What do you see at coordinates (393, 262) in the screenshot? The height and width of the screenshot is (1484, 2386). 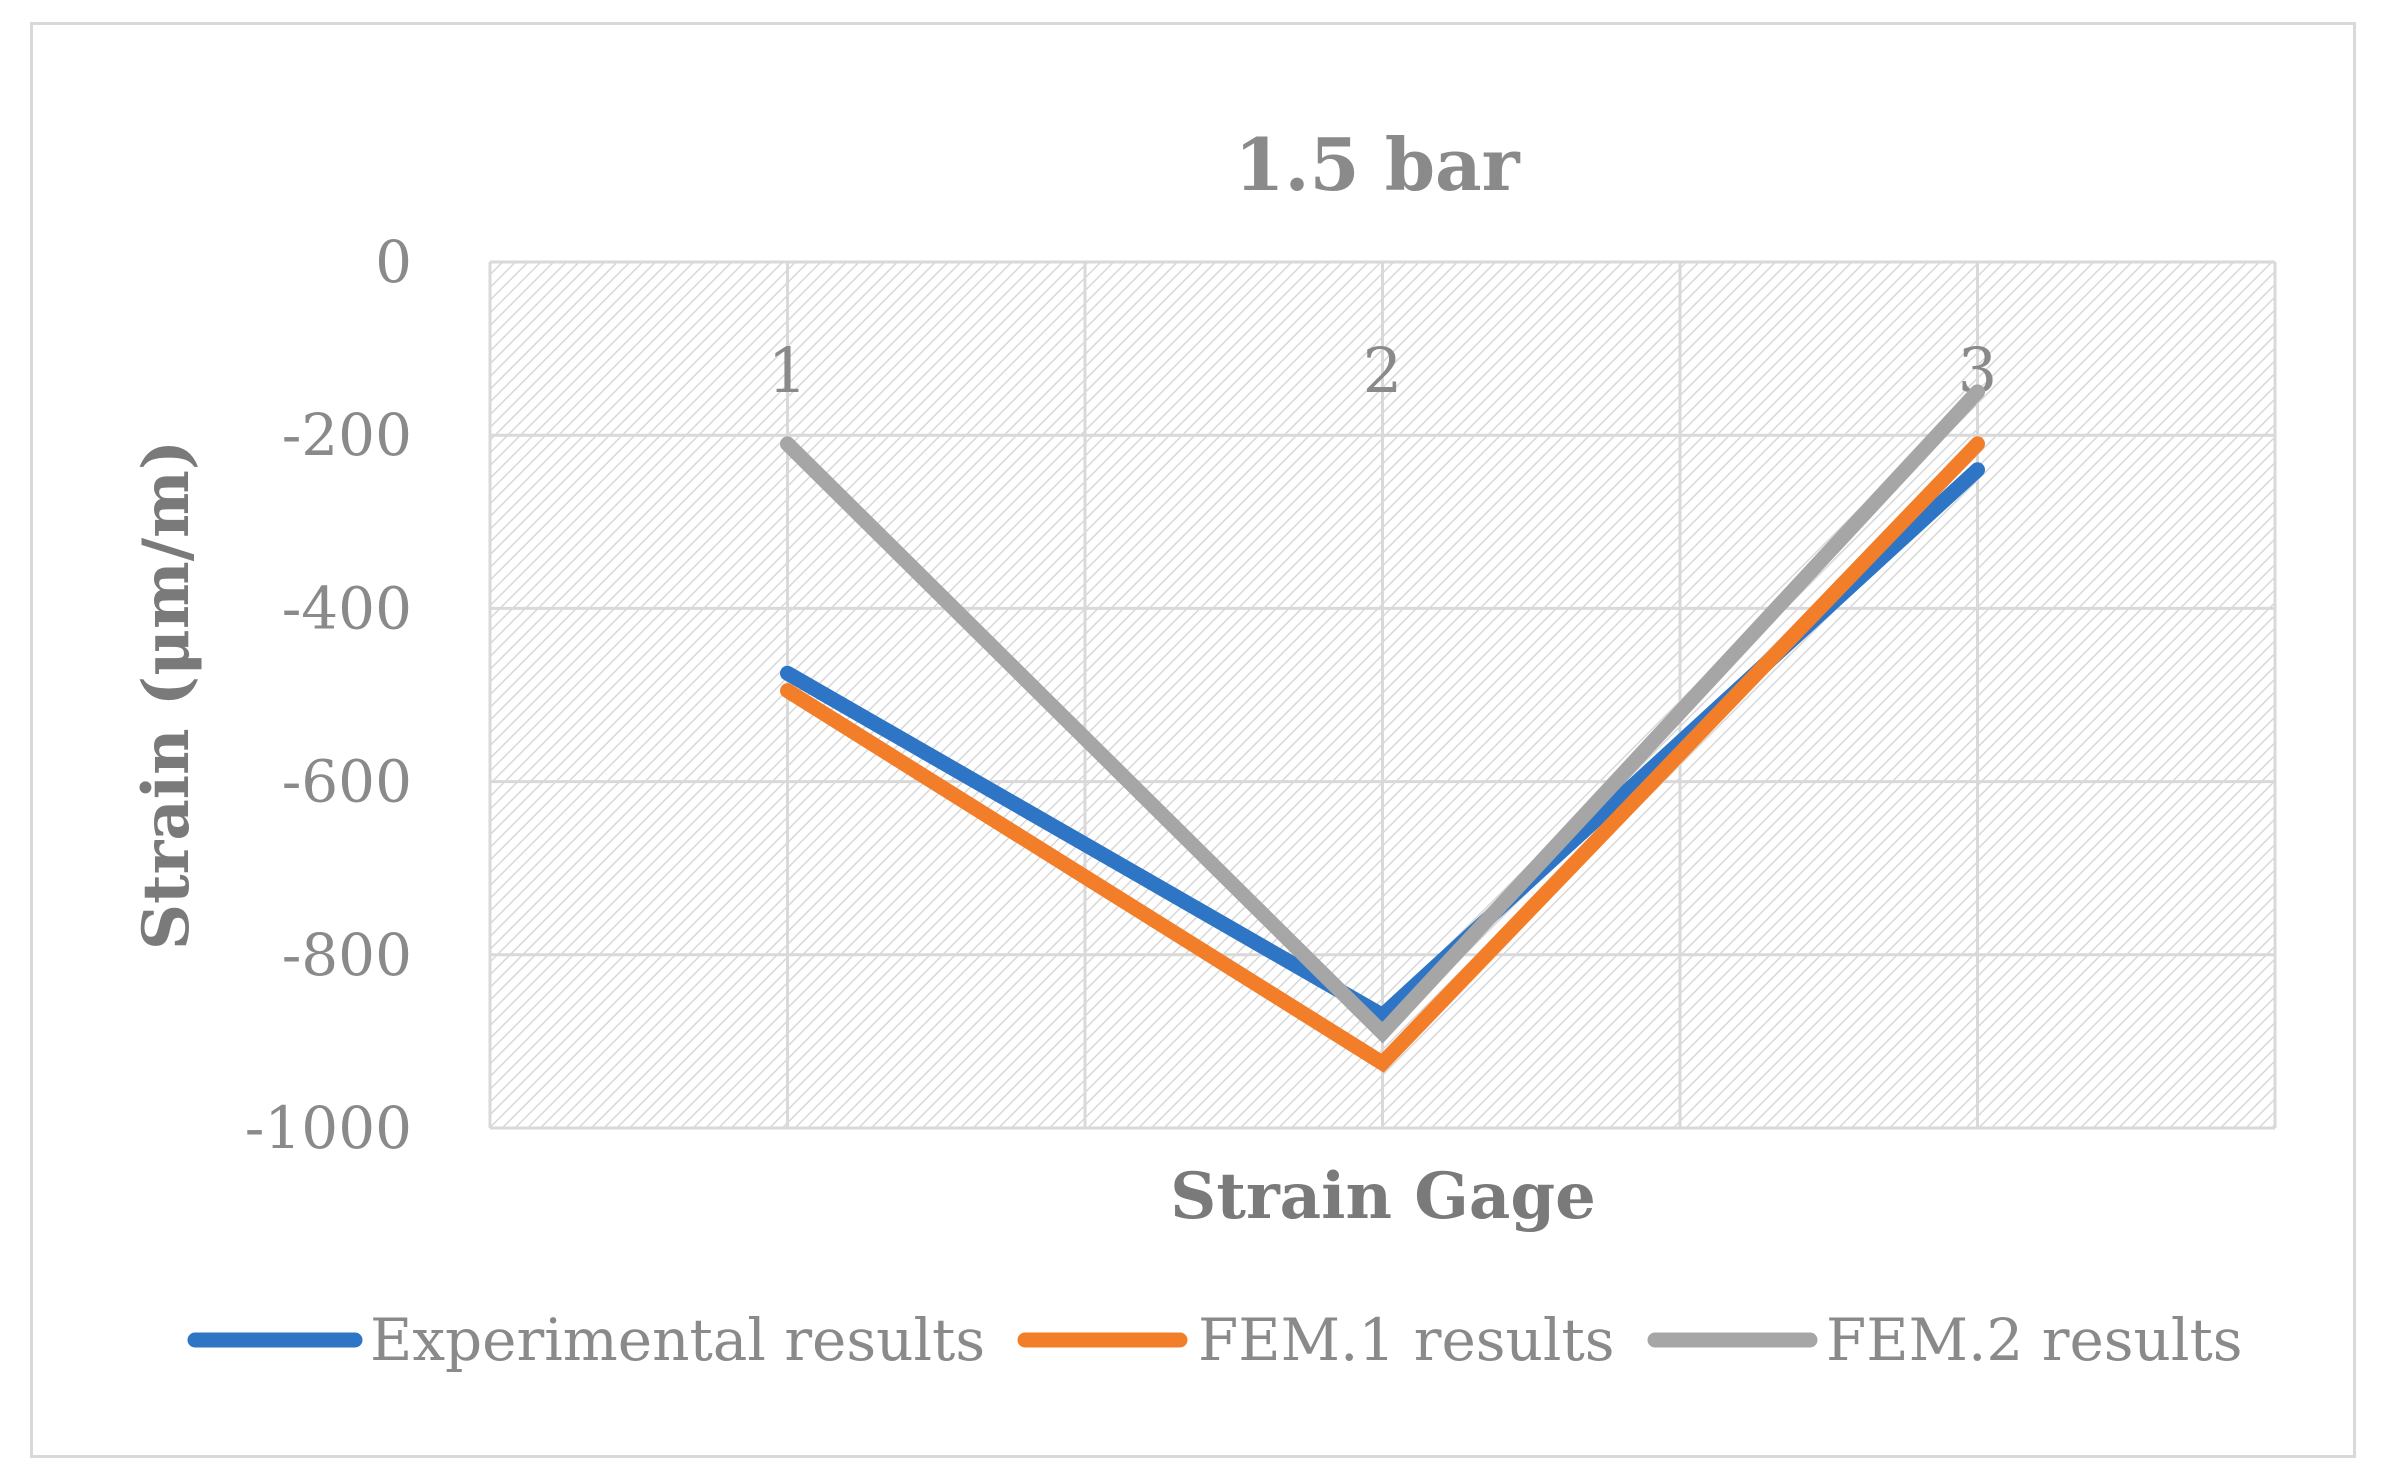 I see `y-tick-label: 0` at bounding box center [393, 262].